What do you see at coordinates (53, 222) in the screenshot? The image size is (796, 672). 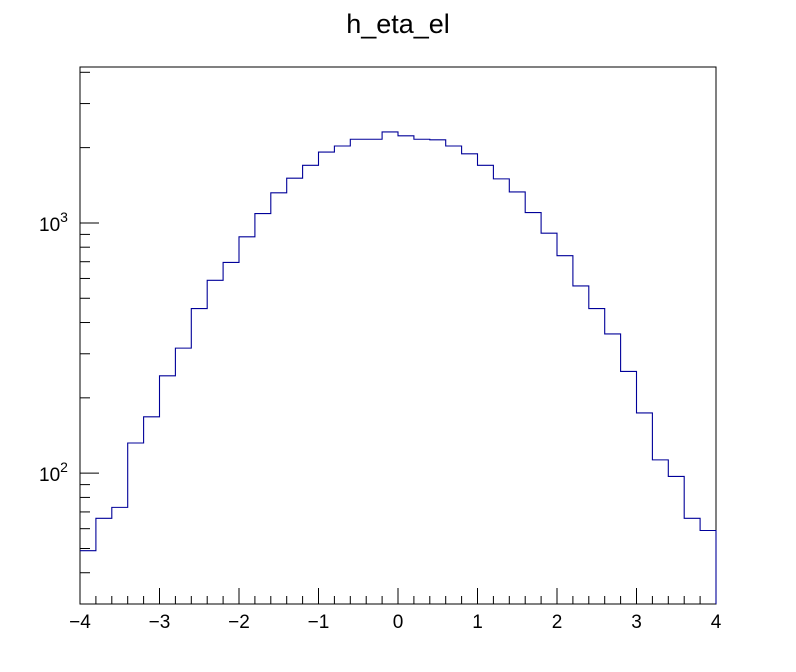 I see `y-tick-label: 10³` at bounding box center [53, 222].